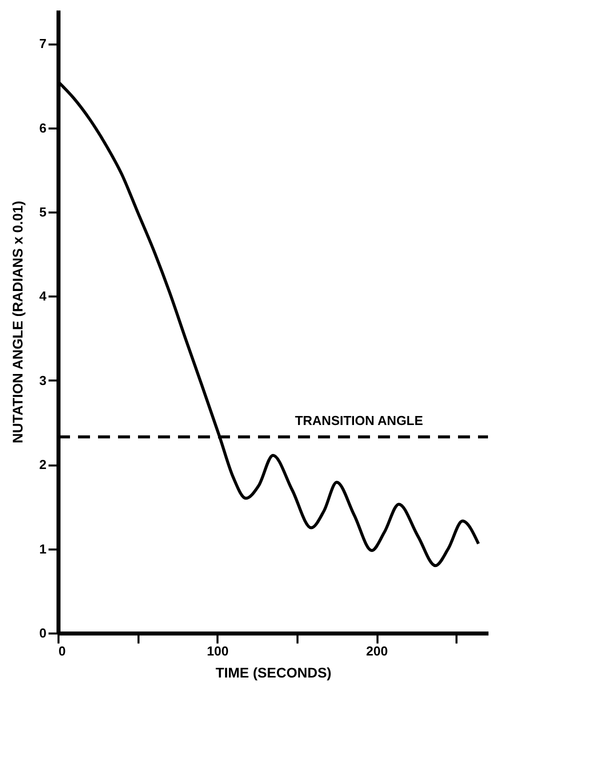  Describe the element at coordinates (274, 672) in the screenshot. I see `x-axis-title: TIME (SECONDS)` at that location.